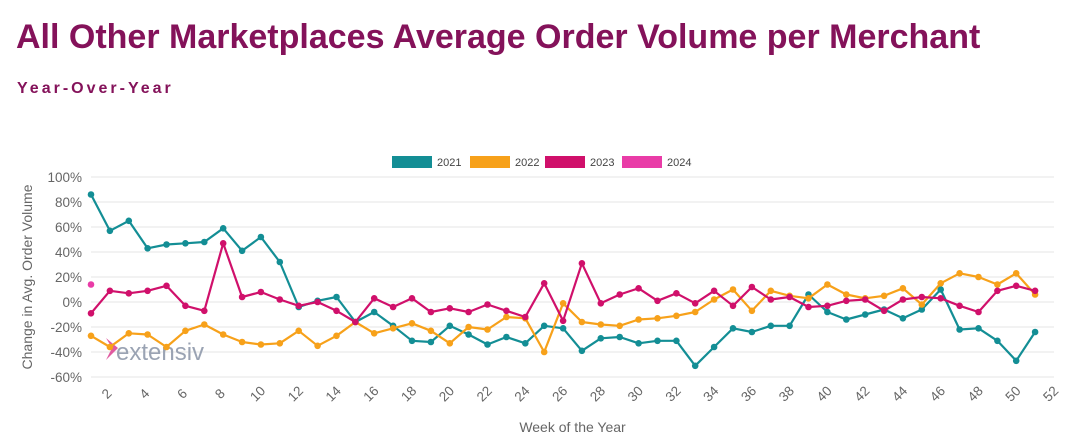  Describe the element at coordinates (602, 163) in the screenshot. I see `legend-label: 2023` at that location.